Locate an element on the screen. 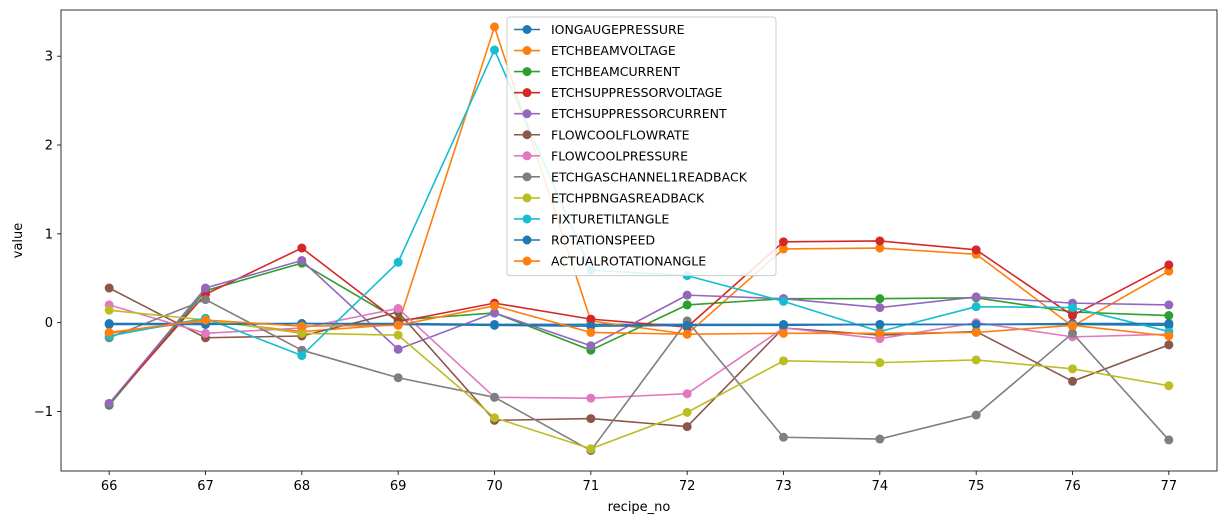 The height and width of the screenshot is (525, 1232). legend-item: IONGAUGEPRESSURE is located at coordinates (599, 29).